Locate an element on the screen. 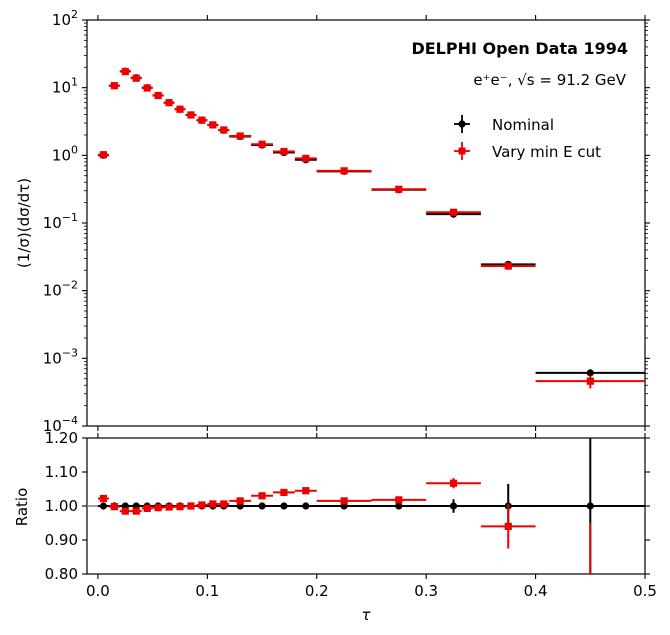  main-y-tick-label: 10⁻¹ is located at coordinates (60, 221).